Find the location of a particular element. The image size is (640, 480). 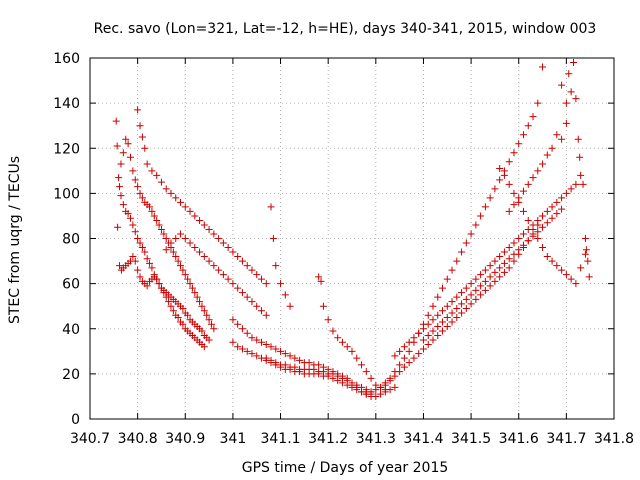

y-tick-label: 120 is located at coordinates (66, 149).